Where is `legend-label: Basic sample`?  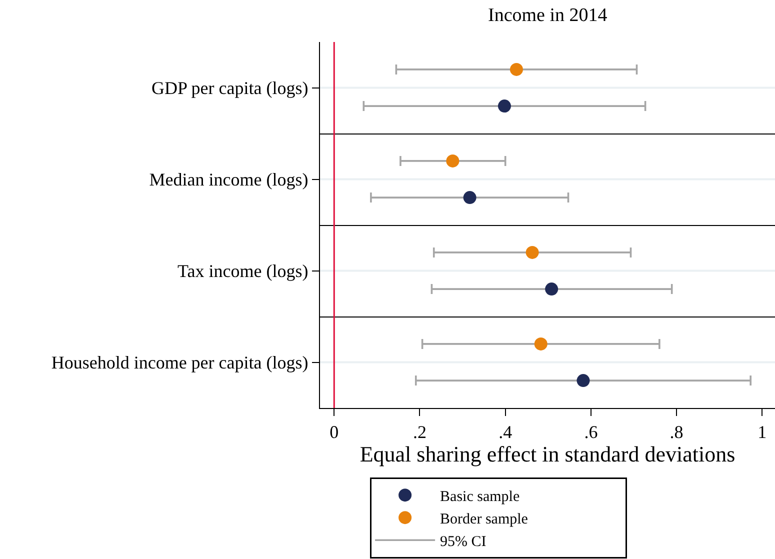
legend-label: Basic sample is located at coordinates (480, 496).